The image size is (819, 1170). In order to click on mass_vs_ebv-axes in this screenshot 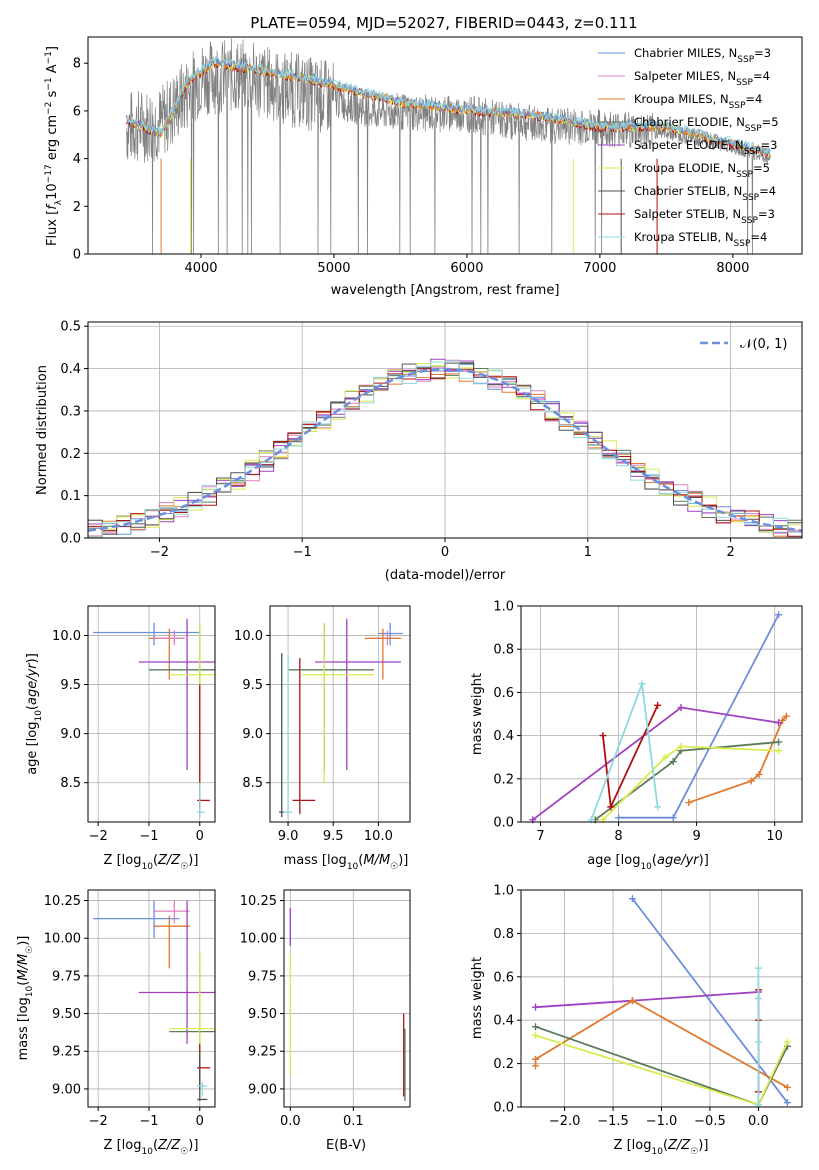, I will do `click(347, 998)`.